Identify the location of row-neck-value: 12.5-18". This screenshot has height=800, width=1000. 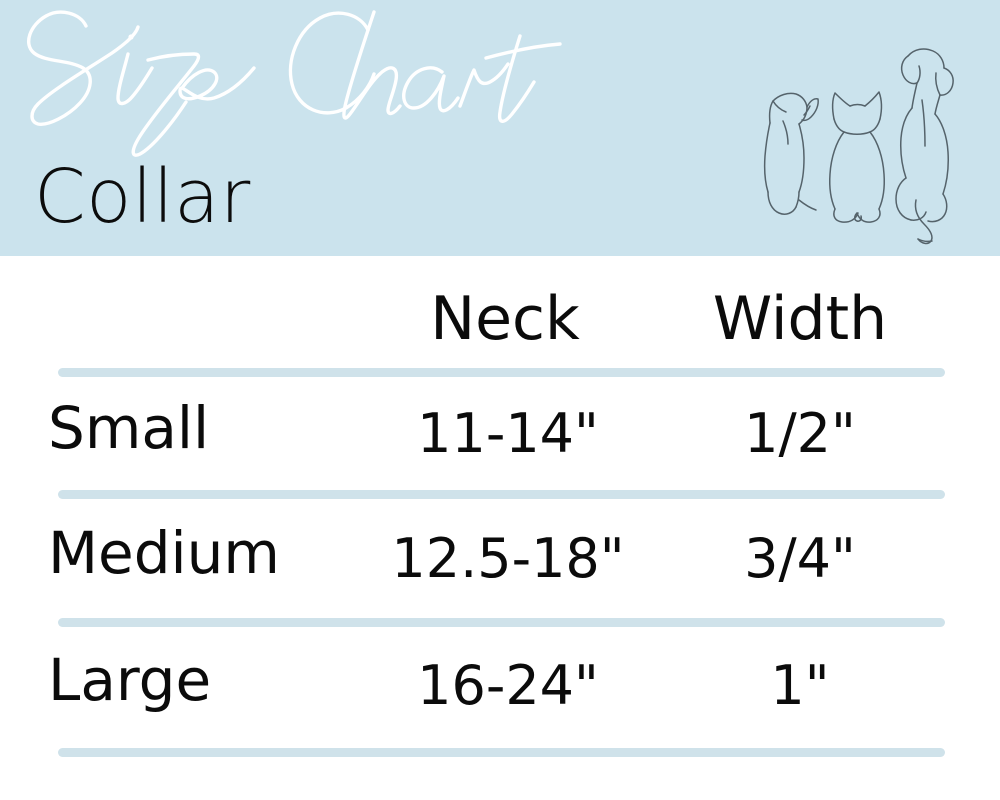
(508, 558).